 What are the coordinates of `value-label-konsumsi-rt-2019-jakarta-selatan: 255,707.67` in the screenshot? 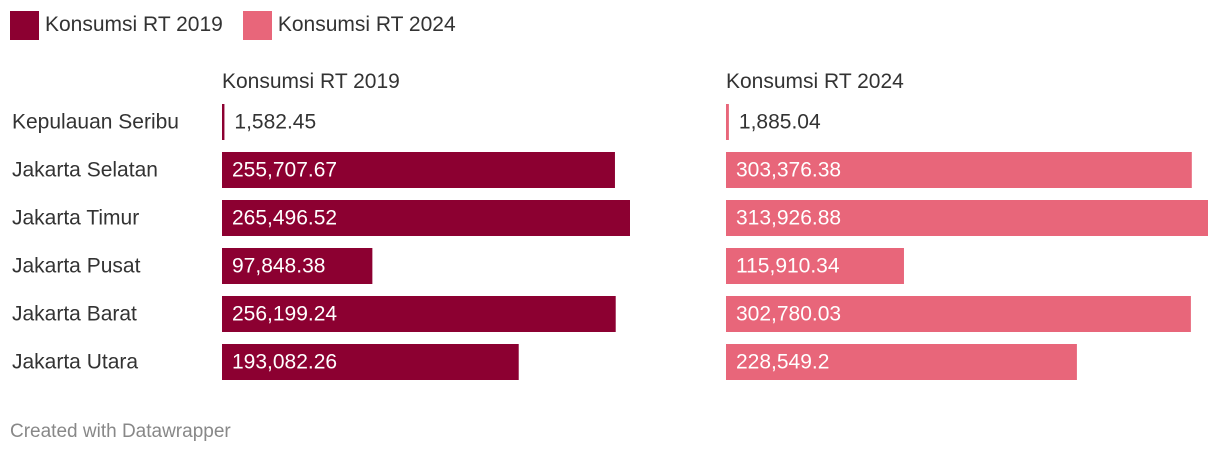 It's located at (284, 170).